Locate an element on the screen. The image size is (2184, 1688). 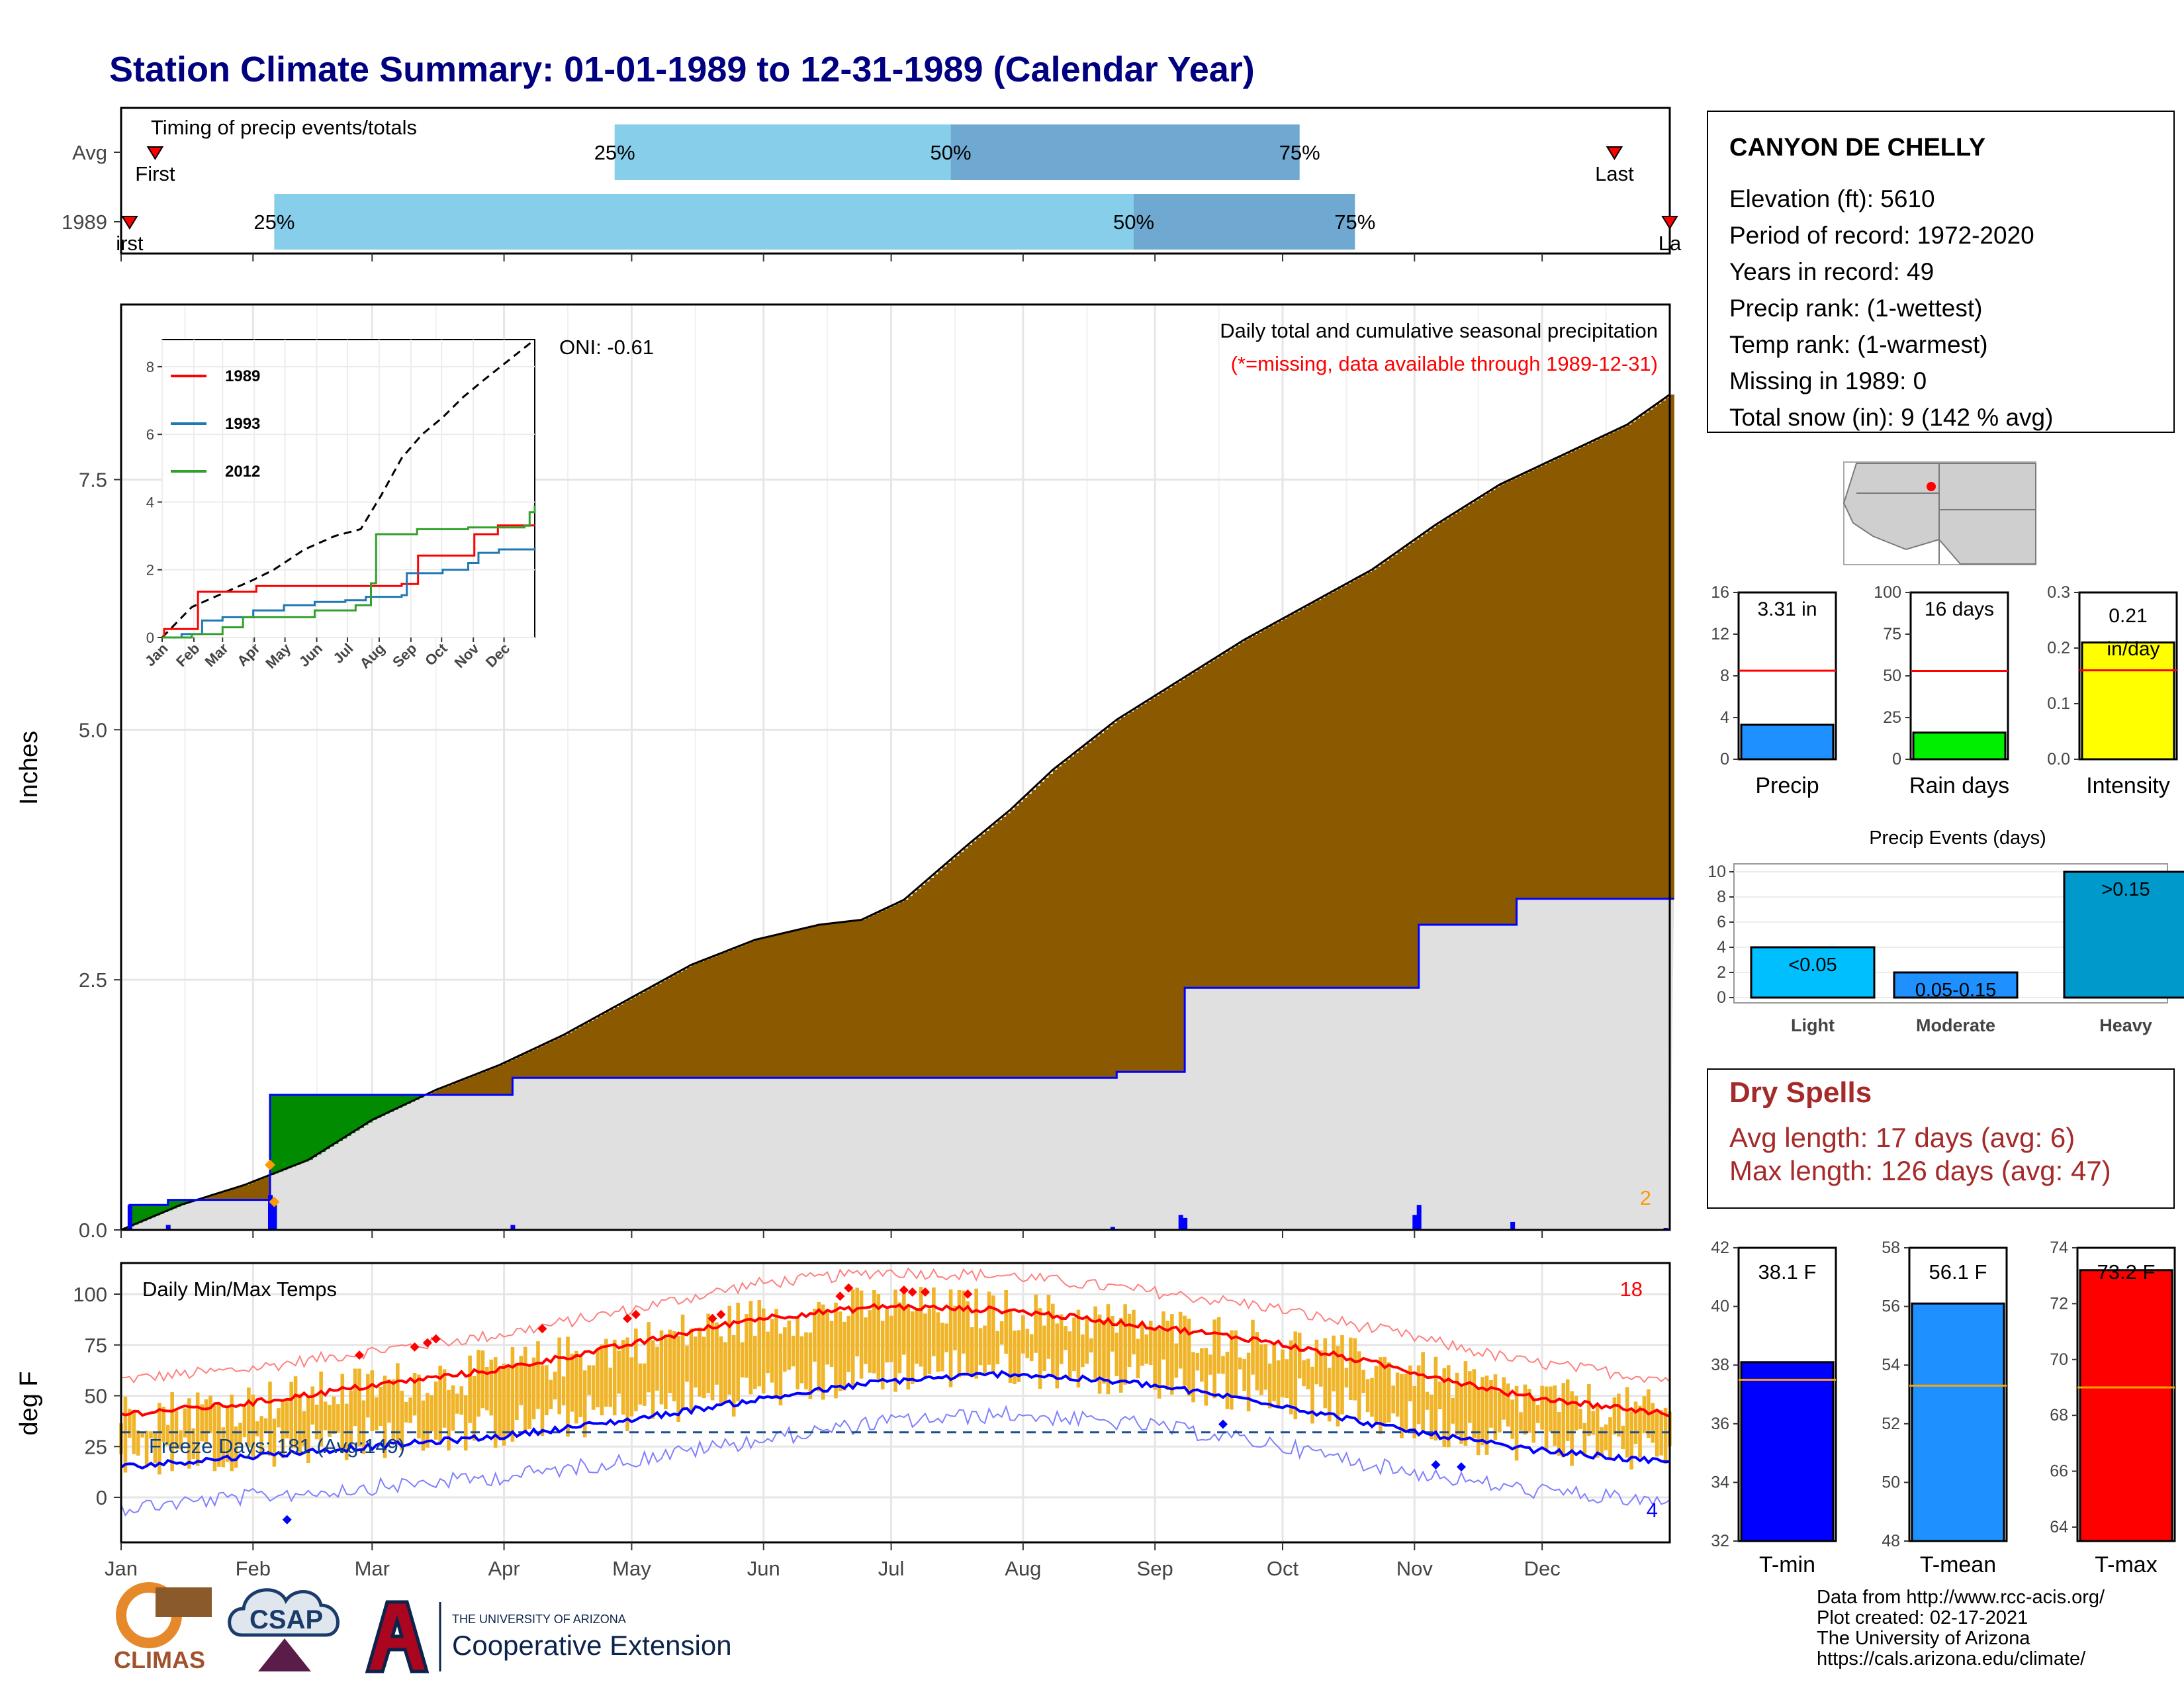
temp-bar-ytick-label: 52 is located at coordinates (1891, 1424).